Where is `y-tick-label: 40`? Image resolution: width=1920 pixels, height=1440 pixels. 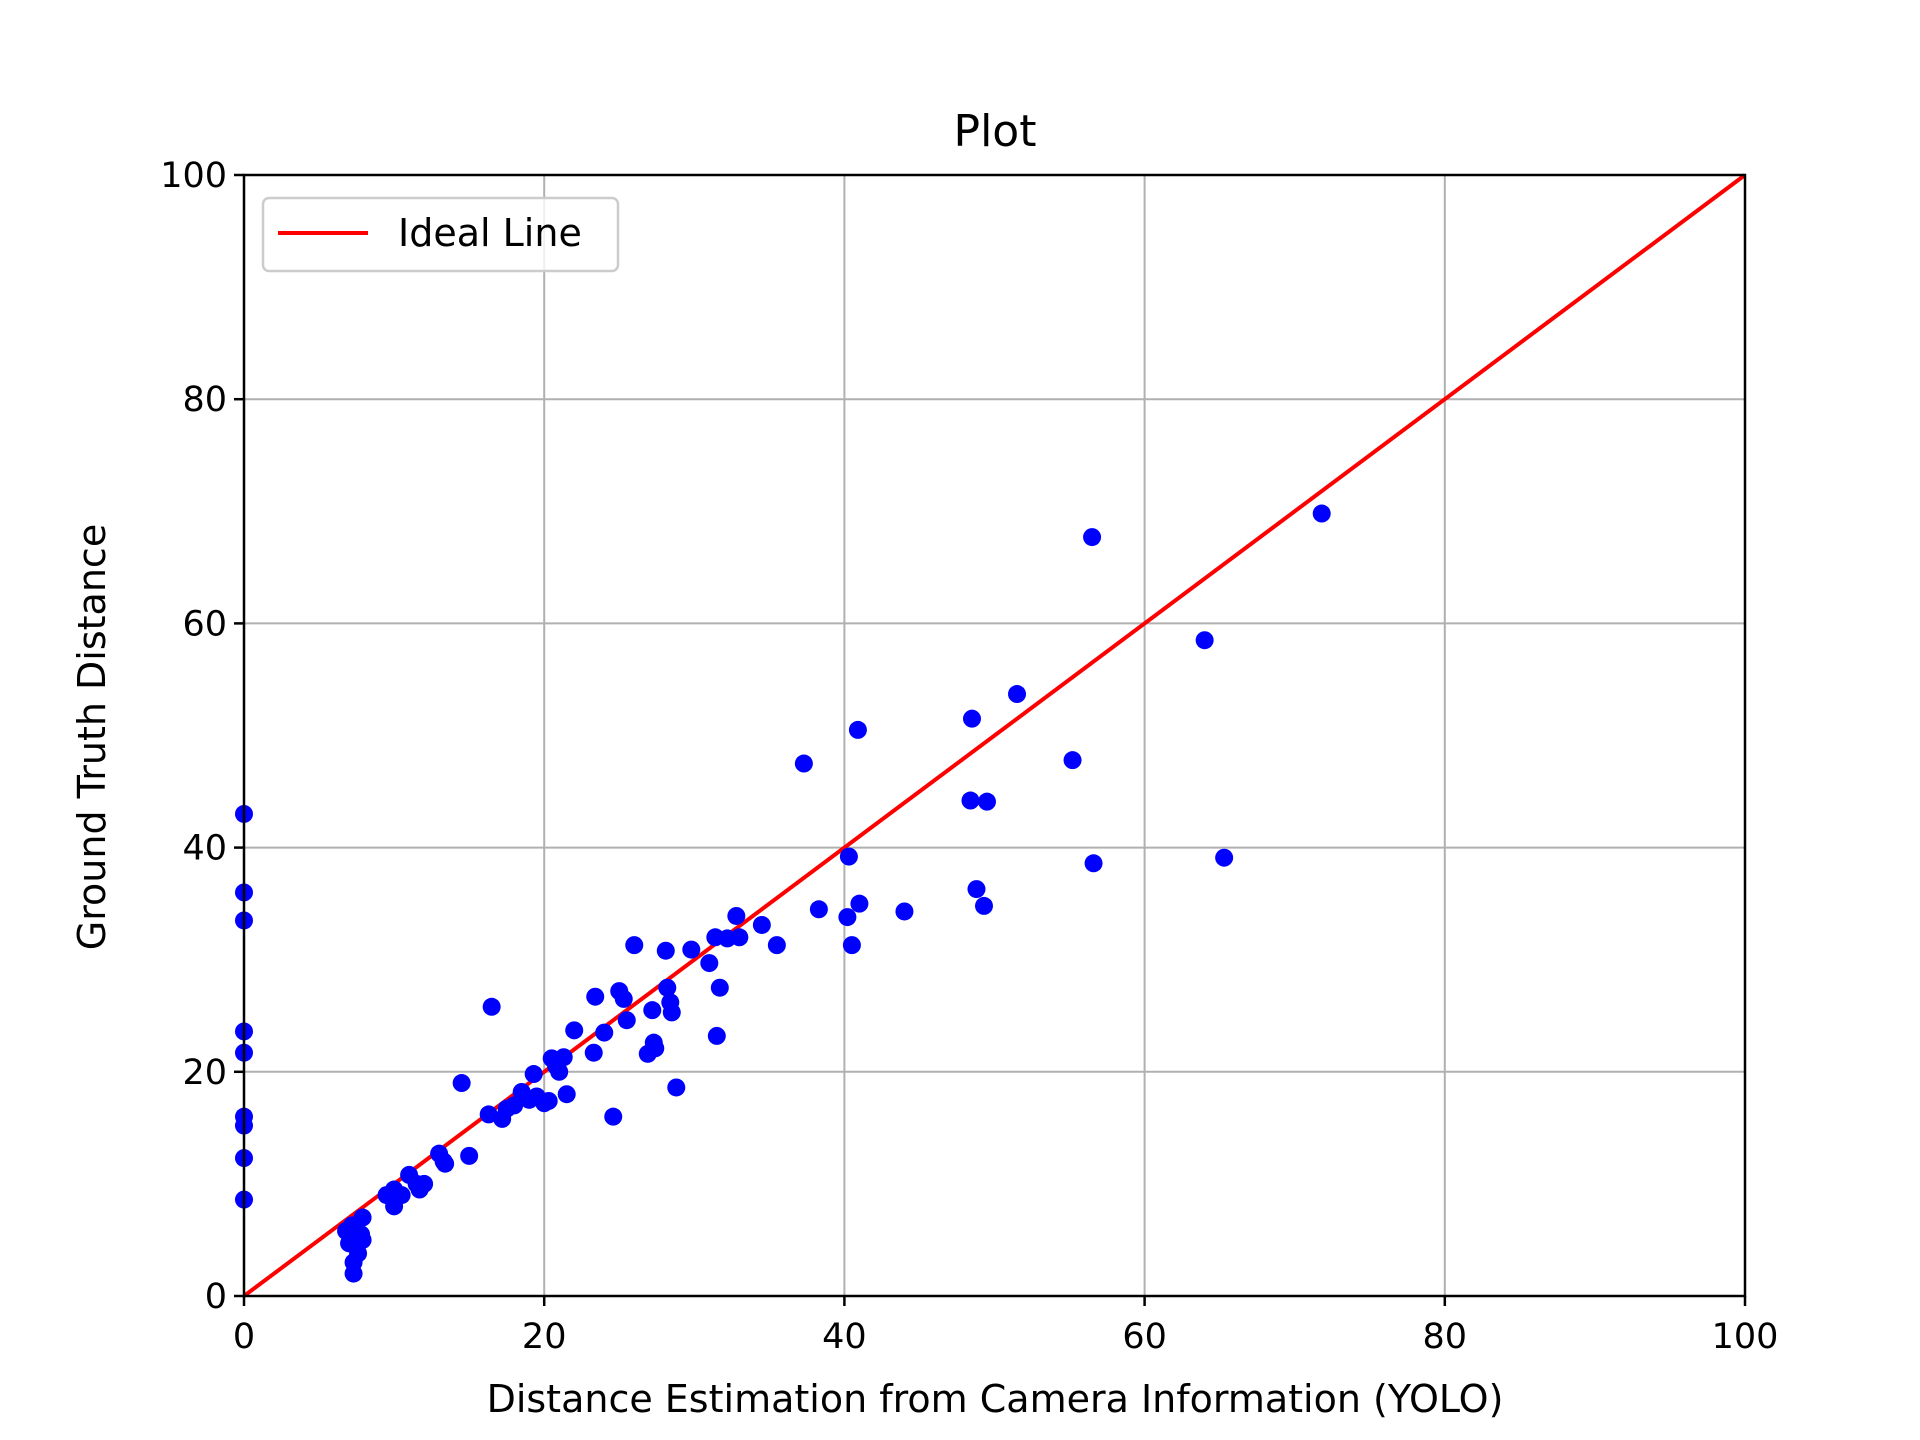
y-tick-label: 40 is located at coordinates (204, 849).